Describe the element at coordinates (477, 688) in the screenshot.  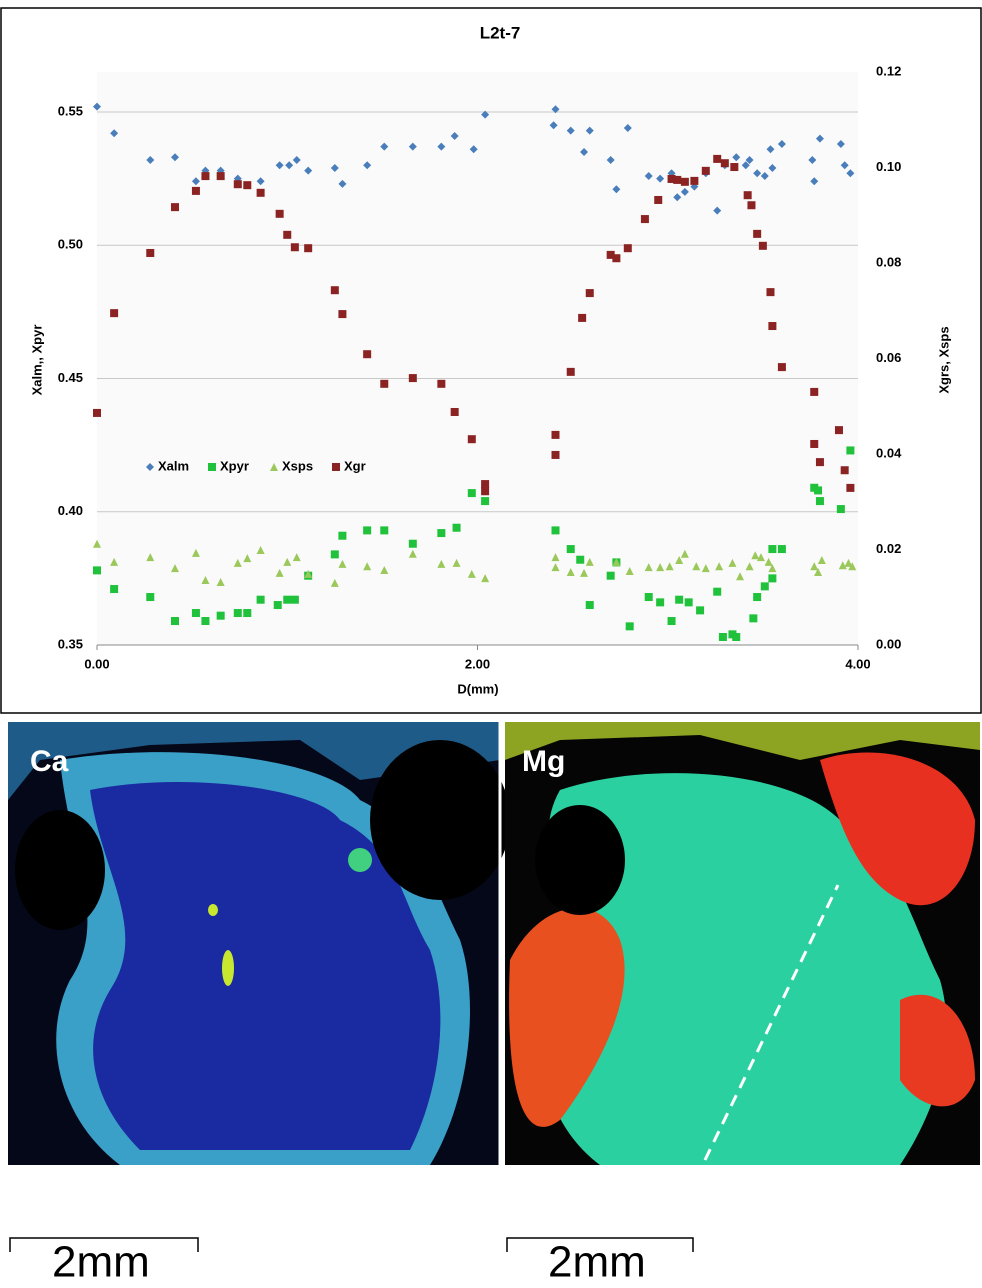
I see `x-axis-label: D(mm)` at that location.